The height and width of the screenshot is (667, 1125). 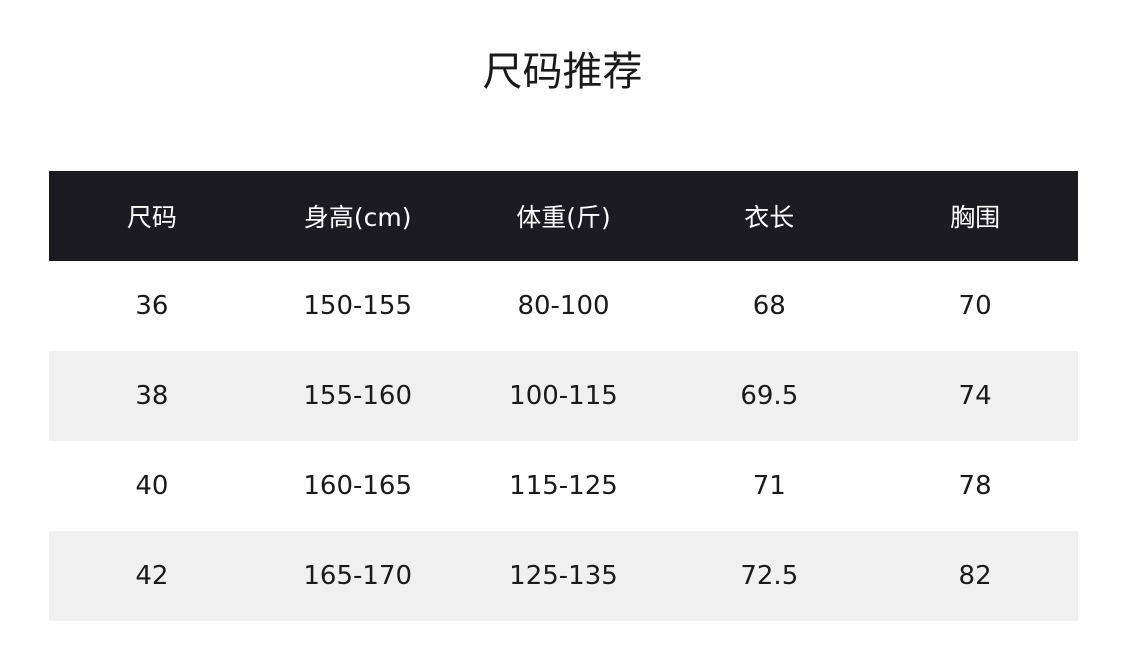 I want to click on header-length: 衣长, so click(x=769, y=217).